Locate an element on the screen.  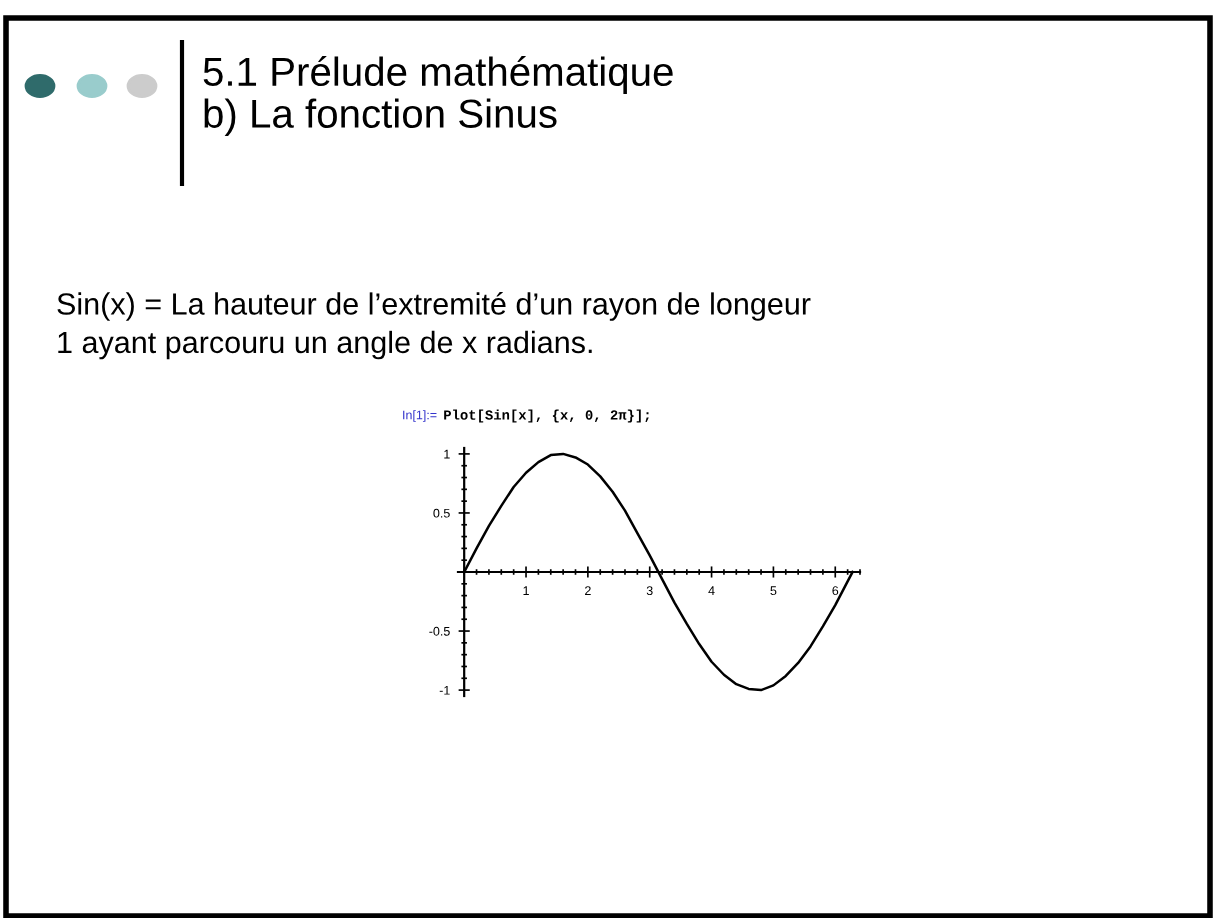
chart-title: 5.1 Prélude mathématique b) La fonction Sinus is located at coordinates (438, 96).